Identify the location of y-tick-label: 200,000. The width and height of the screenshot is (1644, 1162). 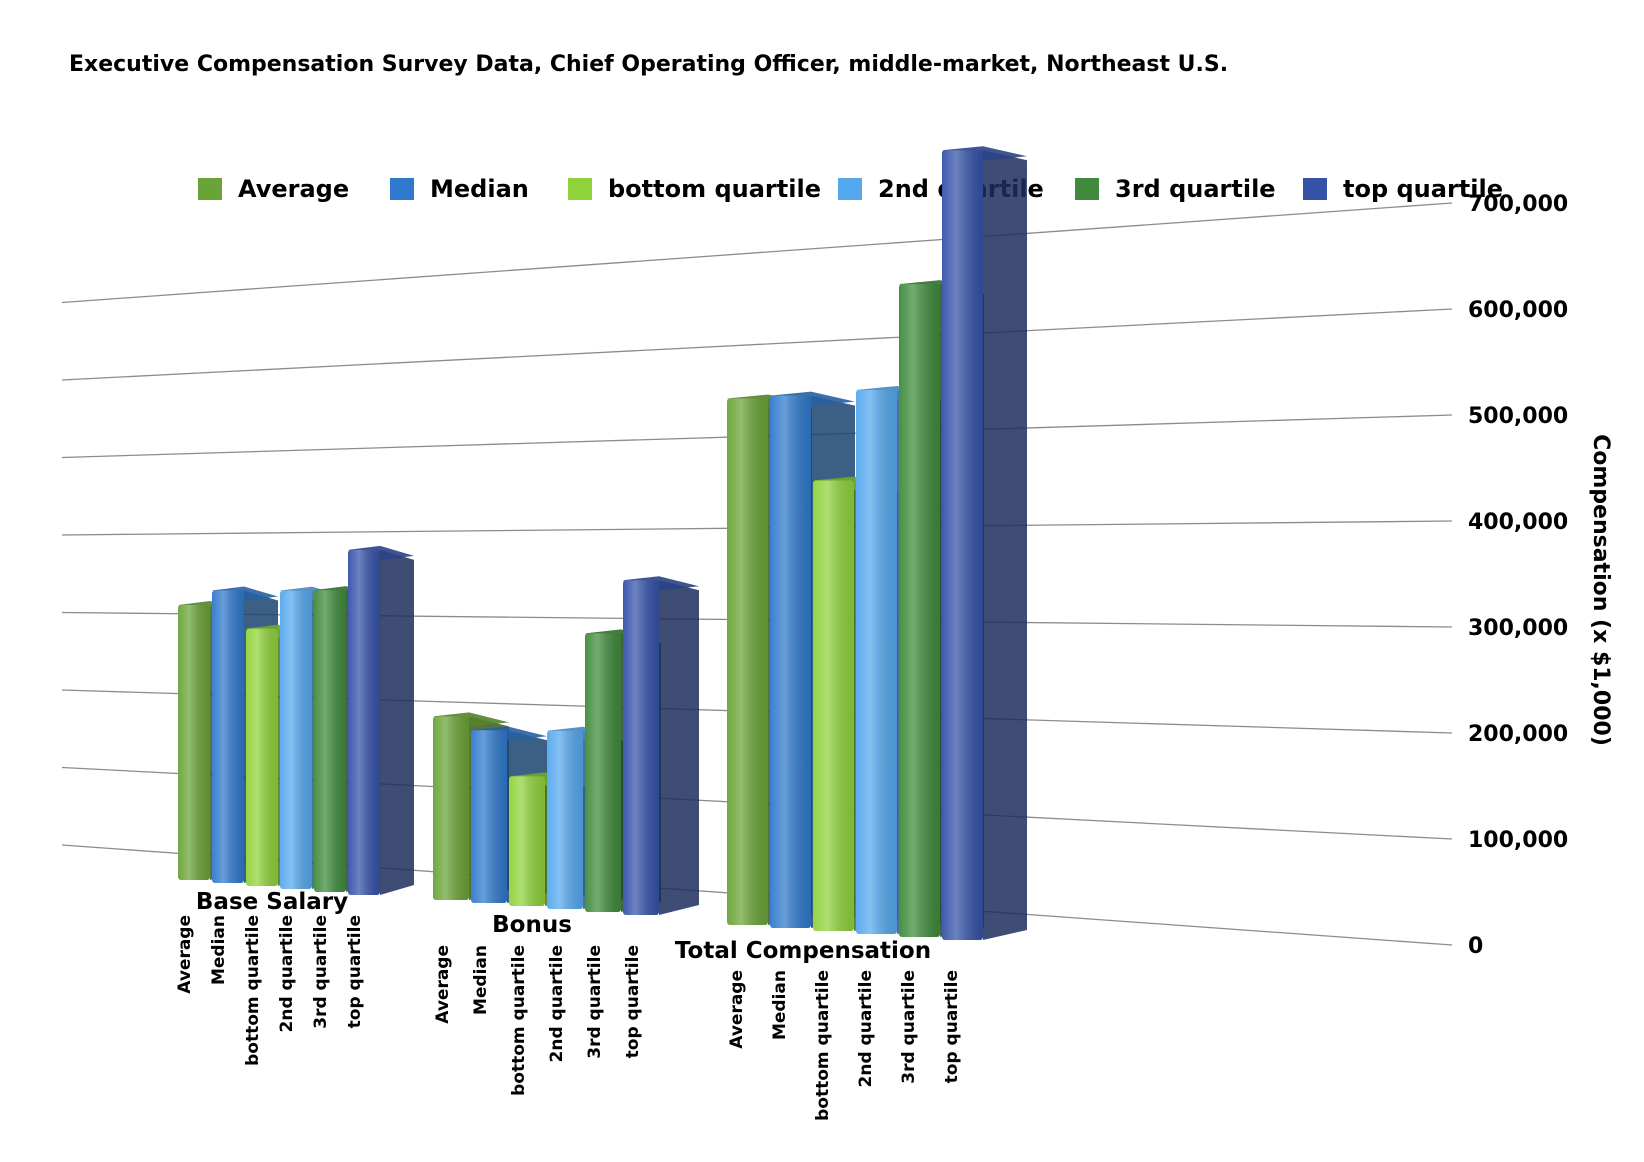
(1518, 734).